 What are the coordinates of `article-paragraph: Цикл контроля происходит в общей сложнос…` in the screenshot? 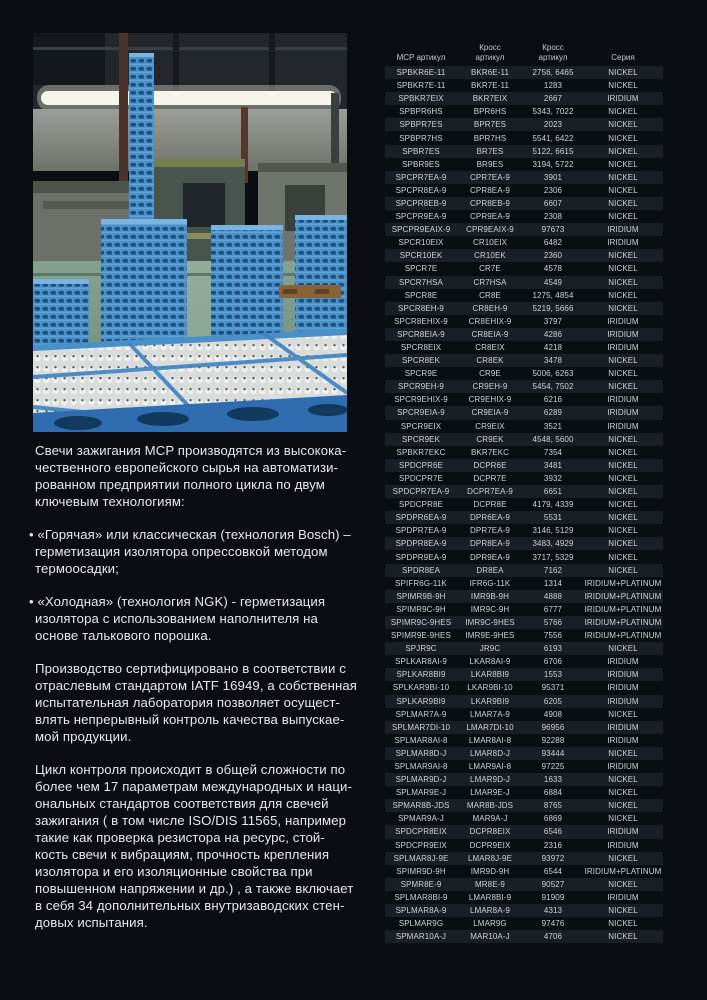 It's located at (194, 846).